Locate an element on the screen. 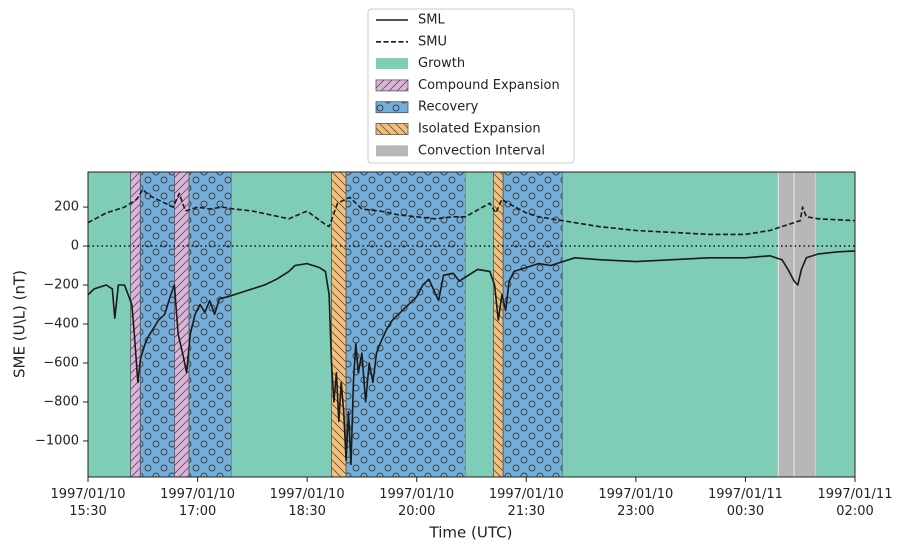  y-tick-label: −200 is located at coordinates (61, 285).